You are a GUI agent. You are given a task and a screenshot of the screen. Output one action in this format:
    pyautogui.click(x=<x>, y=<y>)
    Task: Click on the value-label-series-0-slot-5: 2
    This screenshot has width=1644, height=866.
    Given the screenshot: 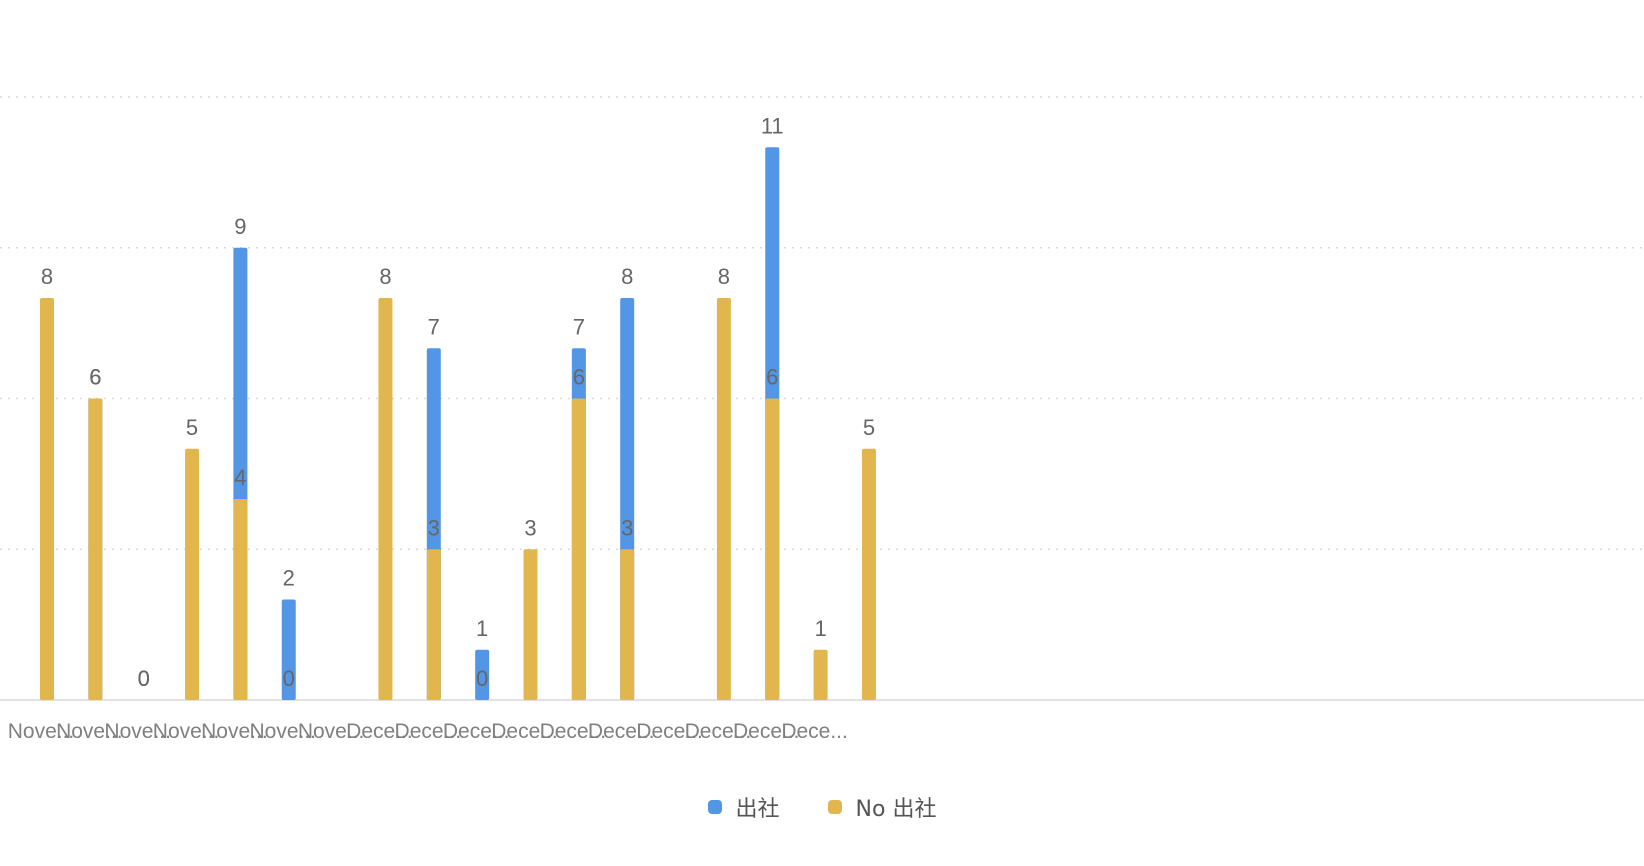 What is the action you would take?
    pyautogui.click(x=289, y=578)
    